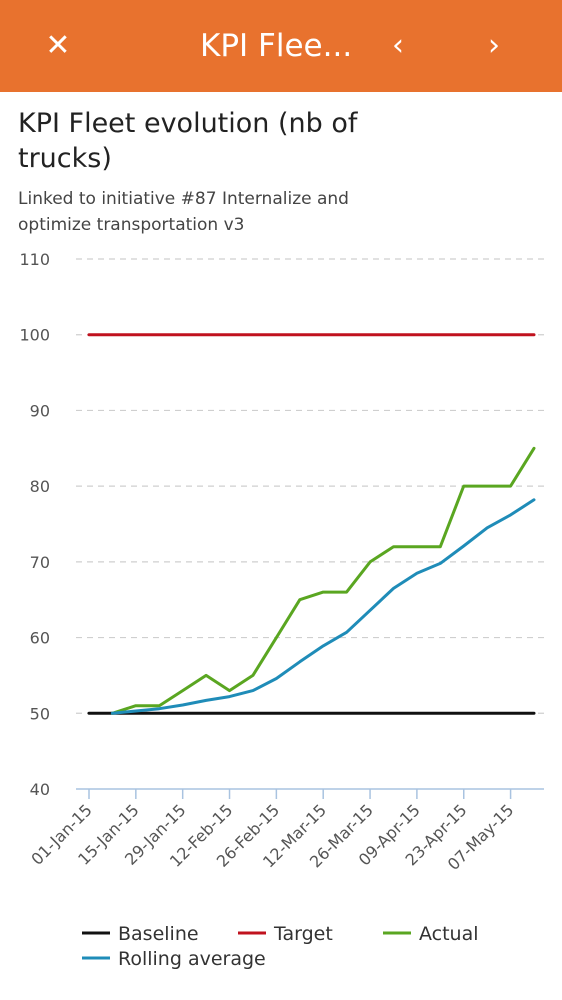 Image resolution: width=562 pixels, height=1000 pixels. What do you see at coordinates (34, 259) in the screenshot?
I see `y-tick-label: 110` at bounding box center [34, 259].